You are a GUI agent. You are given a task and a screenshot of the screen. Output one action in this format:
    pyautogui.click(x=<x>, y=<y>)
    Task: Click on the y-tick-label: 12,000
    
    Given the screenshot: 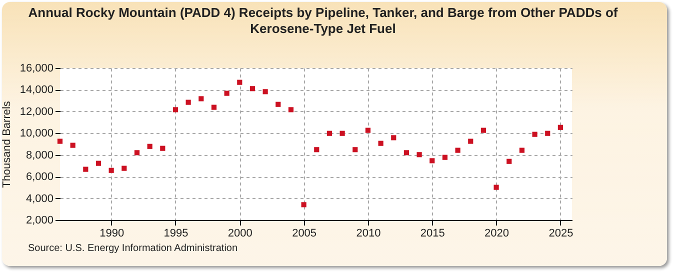 What is the action you would take?
    pyautogui.click(x=37, y=112)
    